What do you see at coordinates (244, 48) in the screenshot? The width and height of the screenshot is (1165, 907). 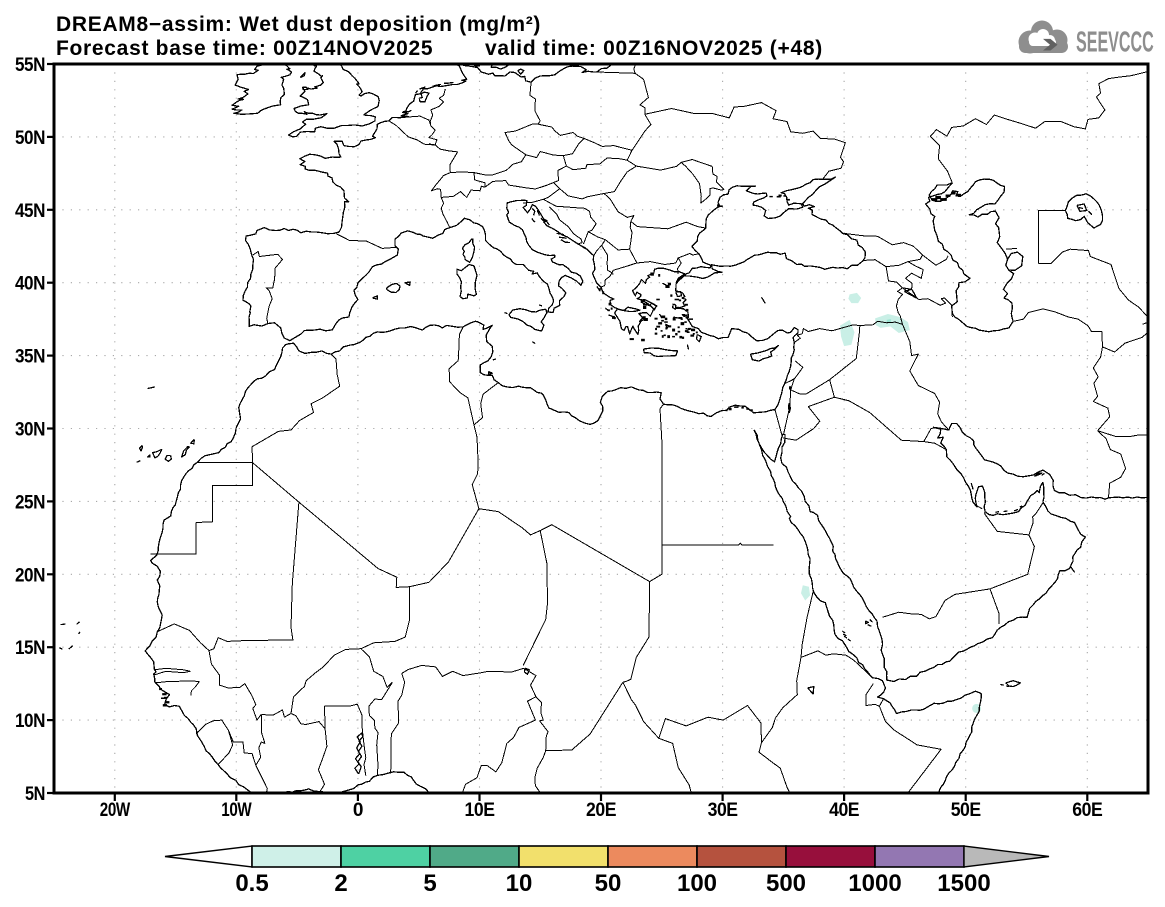 I see `svg-text:Forecast base time: 00Z14NOV20: Forecast base time: 00Z14NOV2025` at bounding box center [244, 48].